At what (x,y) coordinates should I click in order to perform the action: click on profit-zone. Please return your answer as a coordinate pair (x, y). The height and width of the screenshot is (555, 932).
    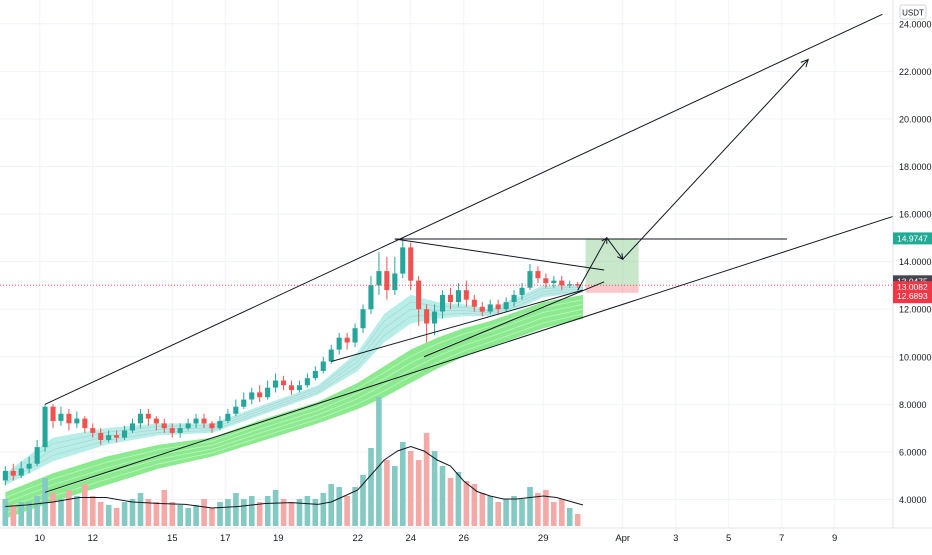
    Looking at the image, I should click on (612, 262).